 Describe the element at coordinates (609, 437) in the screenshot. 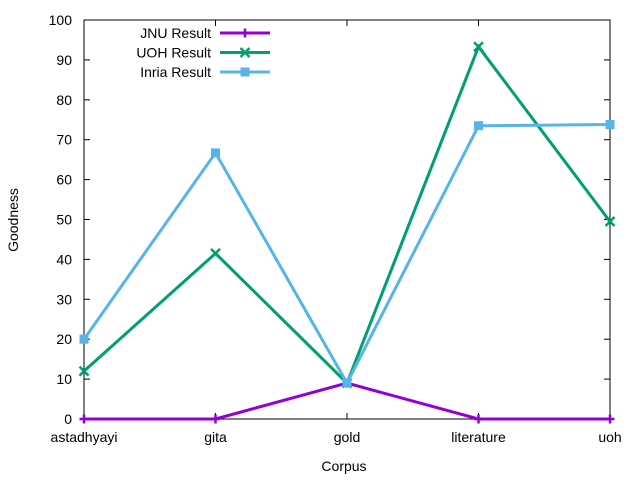

I see `x-tick-label: uoh` at that location.